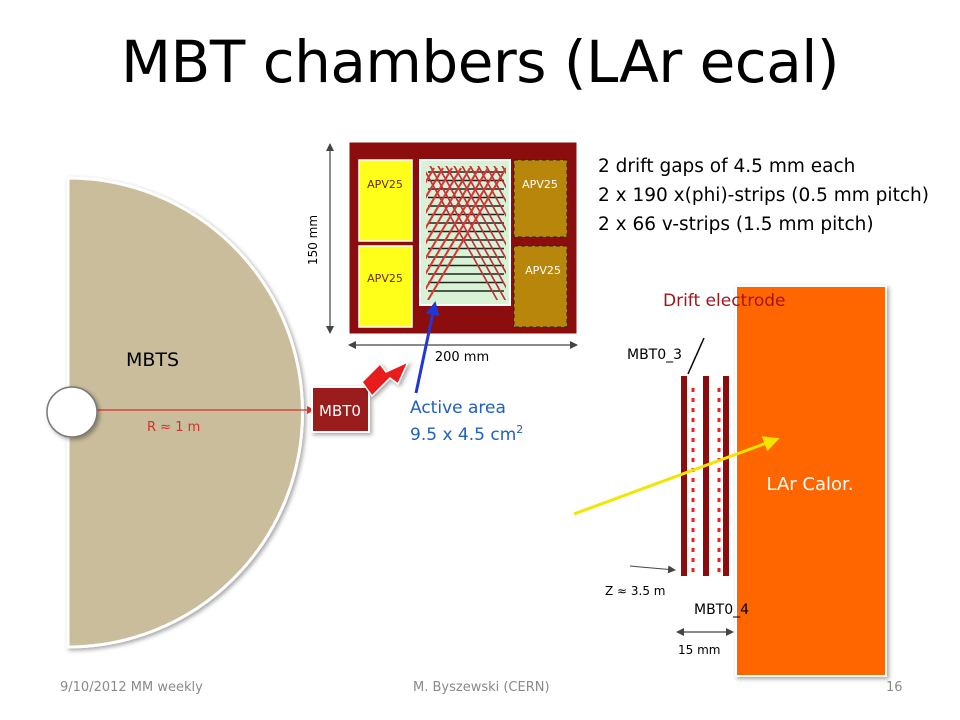  What do you see at coordinates (540, 286) in the screenshot?
I see `apv25-chip-bottom-right` at bounding box center [540, 286].